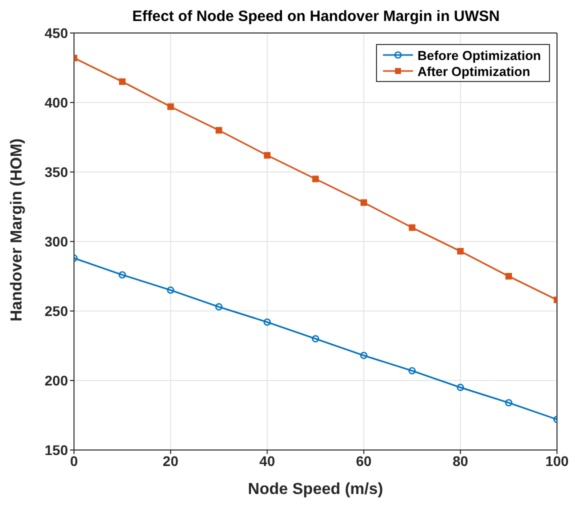 The height and width of the screenshot is (510, 582). I want to click on x-tick-label: 40, so click(267, 460).